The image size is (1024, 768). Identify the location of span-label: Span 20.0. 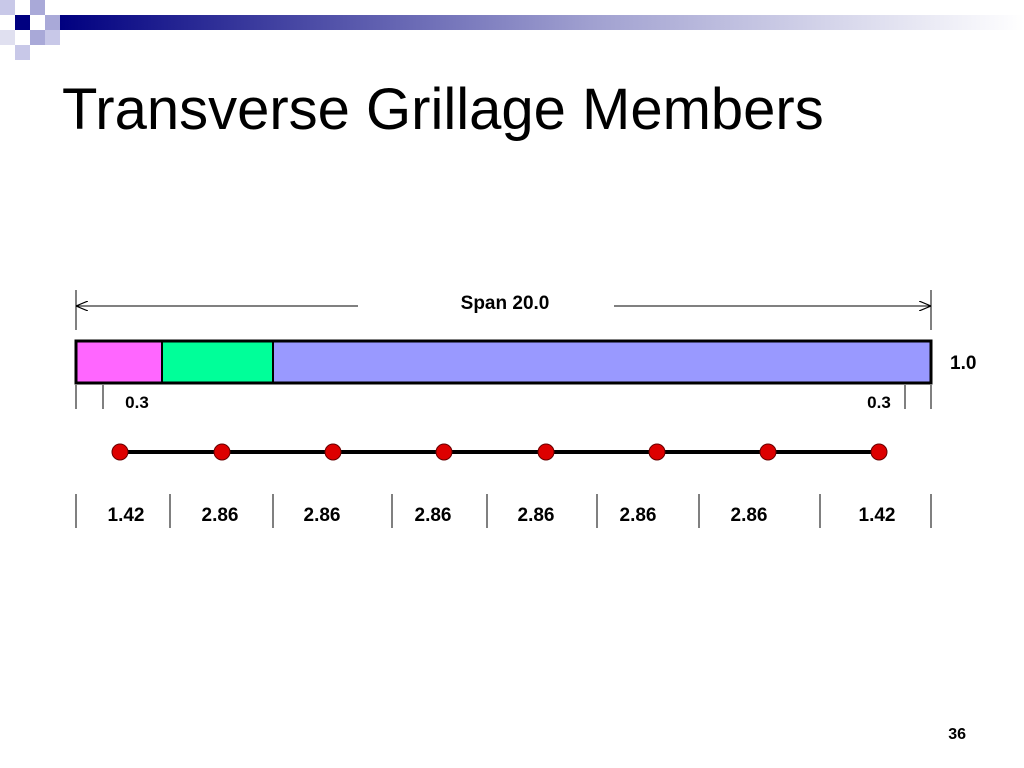
(505, 303).